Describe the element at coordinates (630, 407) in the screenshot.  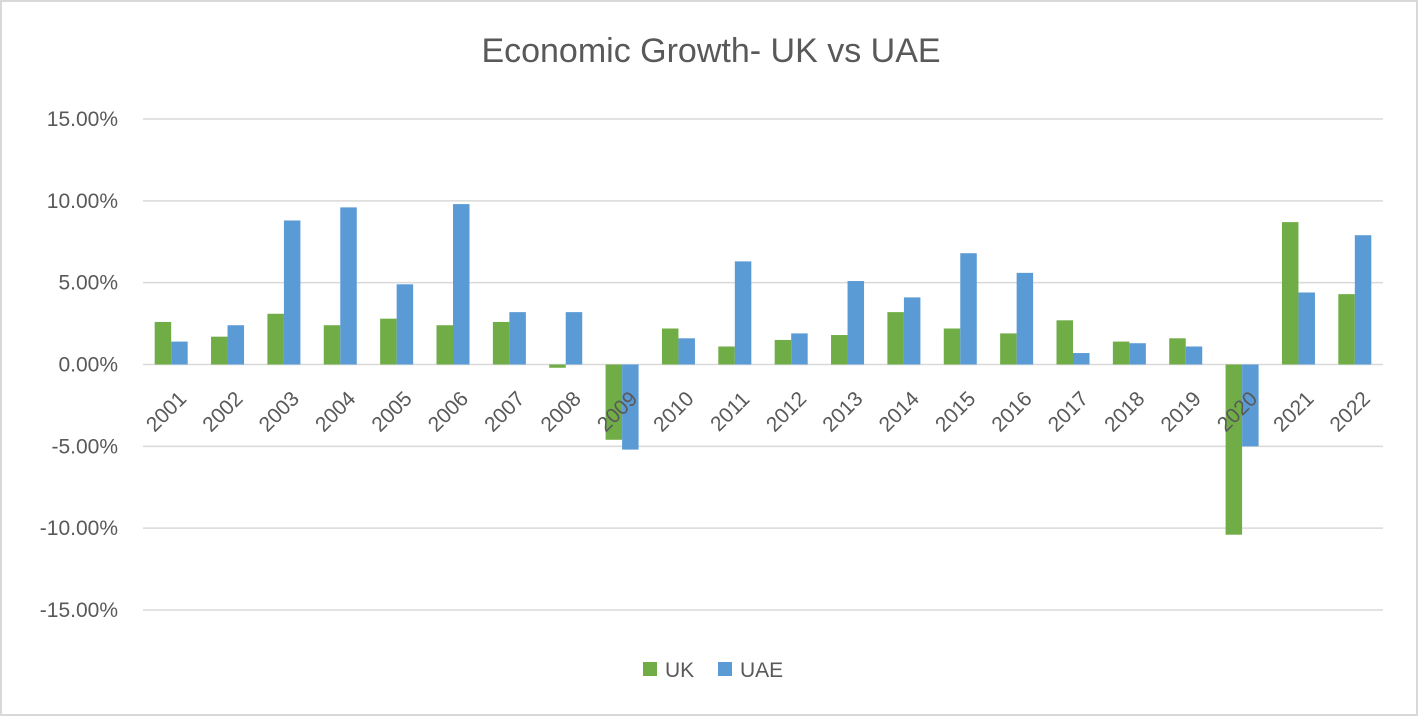
I see `bar-uae-2009` at that location.